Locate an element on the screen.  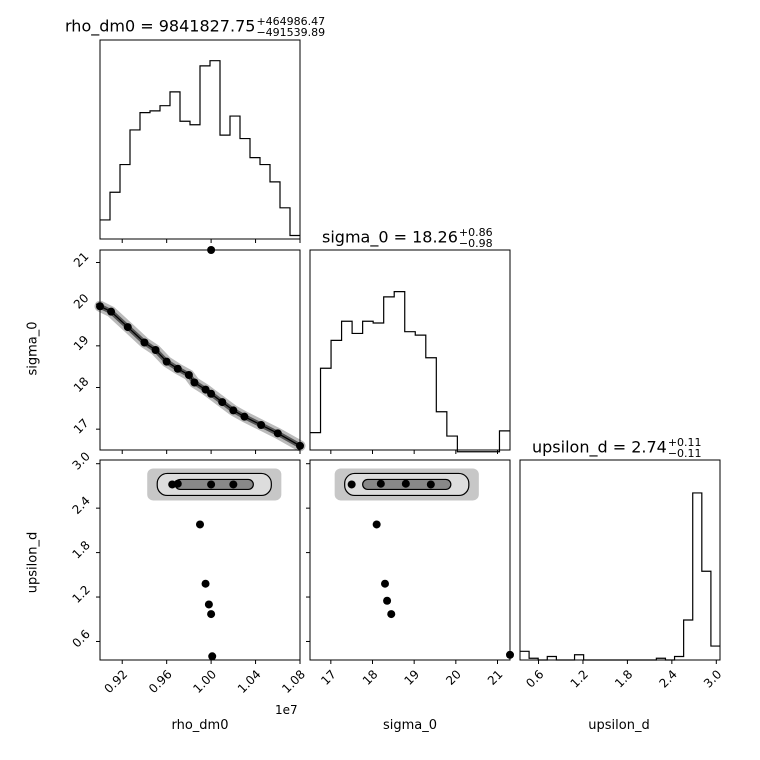
xlabel-rho-dm0: rho_dm0 is located at coordinates (200, 725).